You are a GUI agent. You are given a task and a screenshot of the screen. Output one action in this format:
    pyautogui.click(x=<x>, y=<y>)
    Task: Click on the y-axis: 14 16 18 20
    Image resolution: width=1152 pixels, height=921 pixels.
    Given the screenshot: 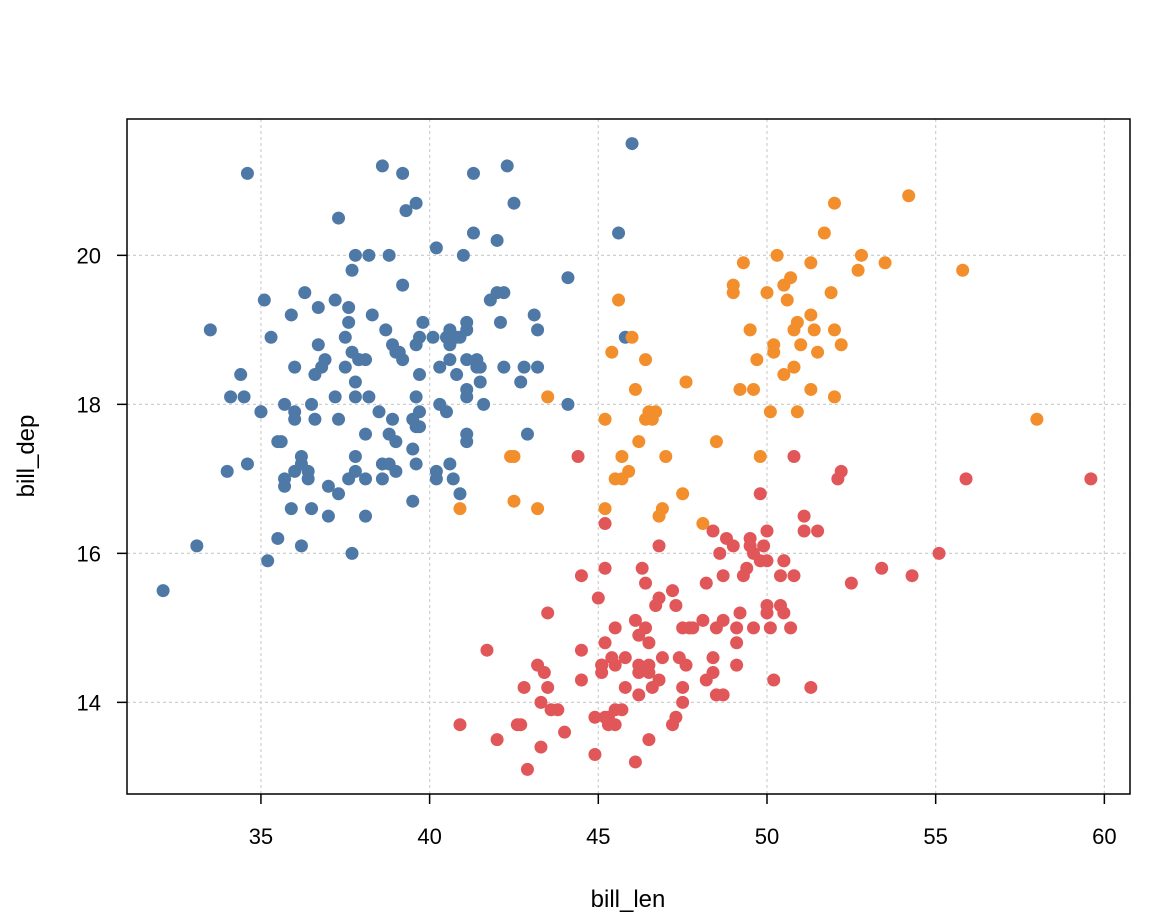 What is the action you would take?
    pyautogui.click(x=102, y=479)
    